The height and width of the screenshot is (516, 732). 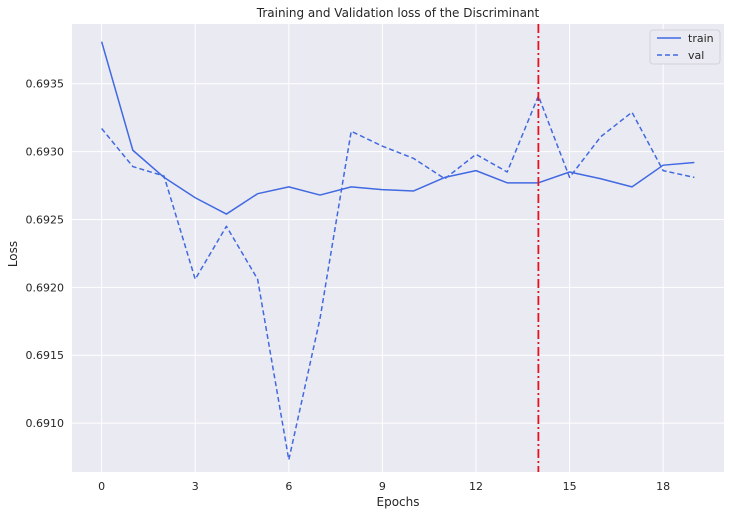 I want to click on x-tick-label: 0, so click(x=101, y=486).